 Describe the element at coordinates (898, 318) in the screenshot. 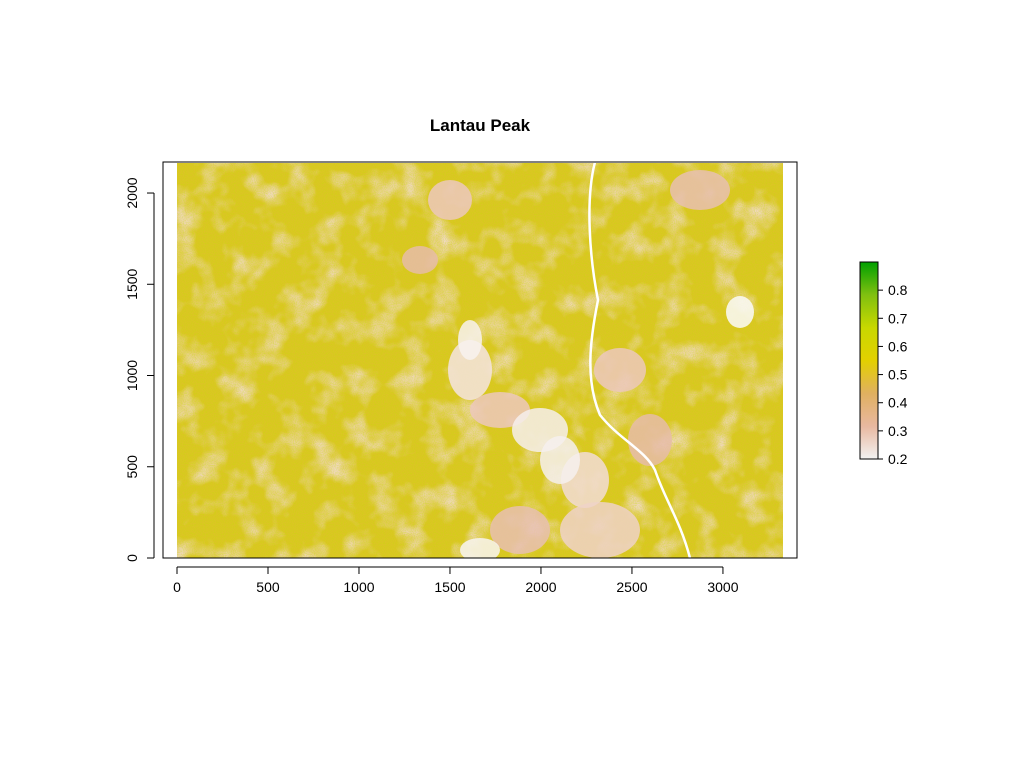

I see `legend-tick-label: 0.7` at that location.